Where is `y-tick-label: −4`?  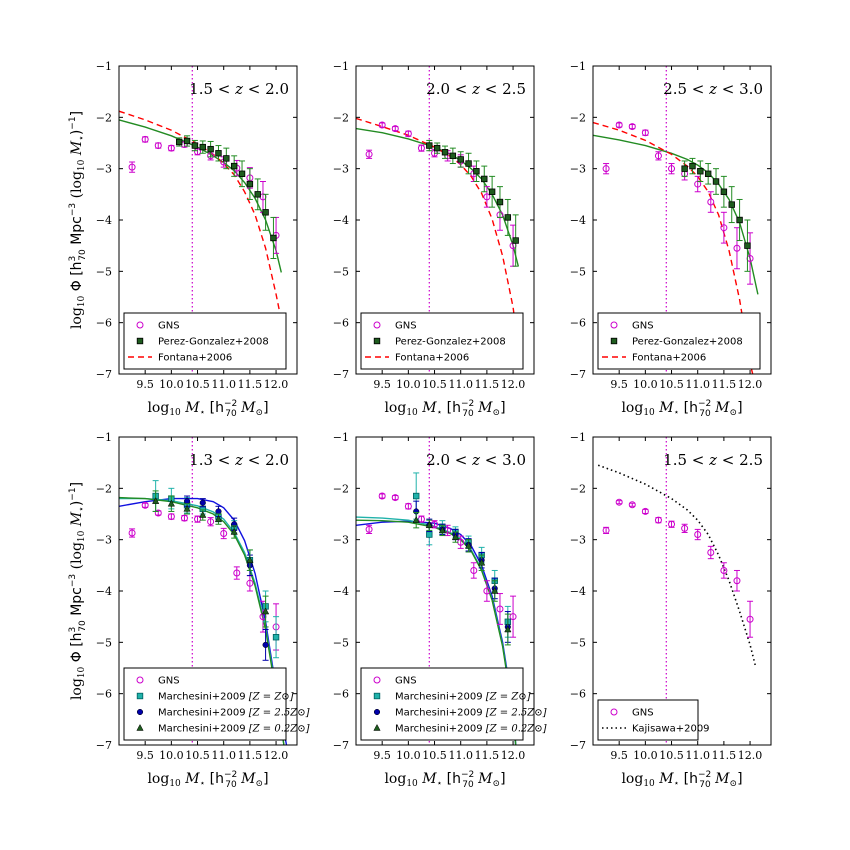
y-tick-label: −4 is located at coordinates (104, 591).